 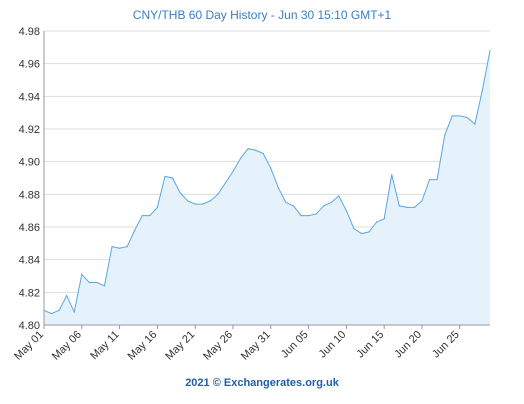 What do you see at coordinates (295, 345) in the screenshot?
I see `x-tick-label: Jun 05` at bounding box center [295, 345].